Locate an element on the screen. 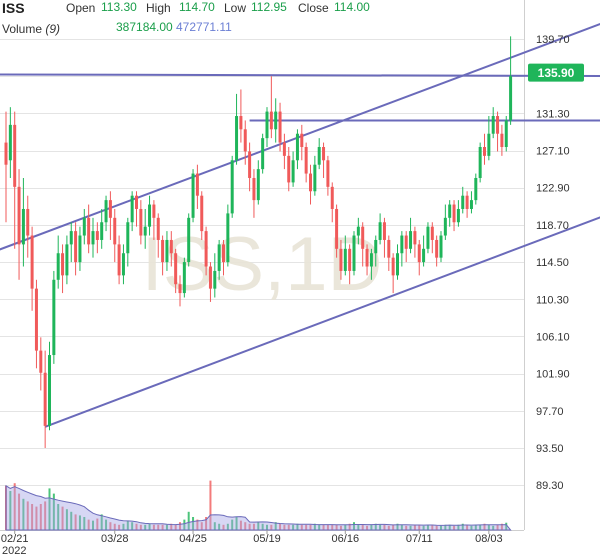 This screenshot has height=558, width=600. time-tick-label: 03/28 is located at coordinates (115, 539).